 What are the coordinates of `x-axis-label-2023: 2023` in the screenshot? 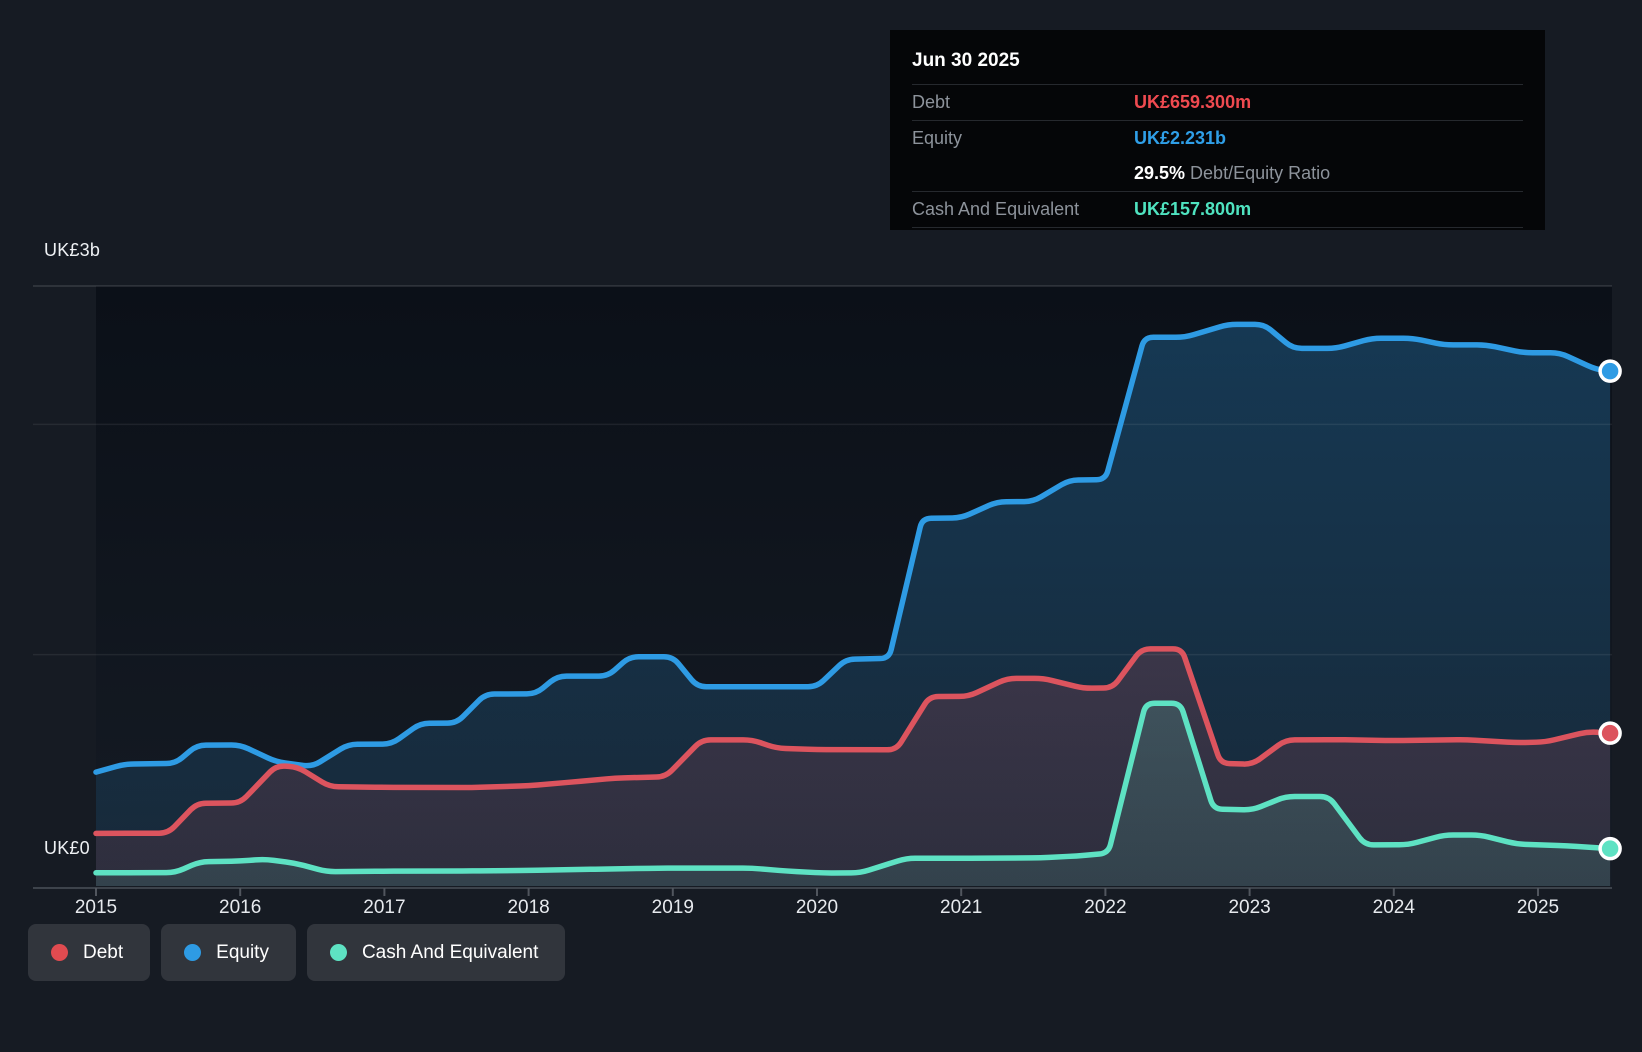 It's located at (1249, 907).